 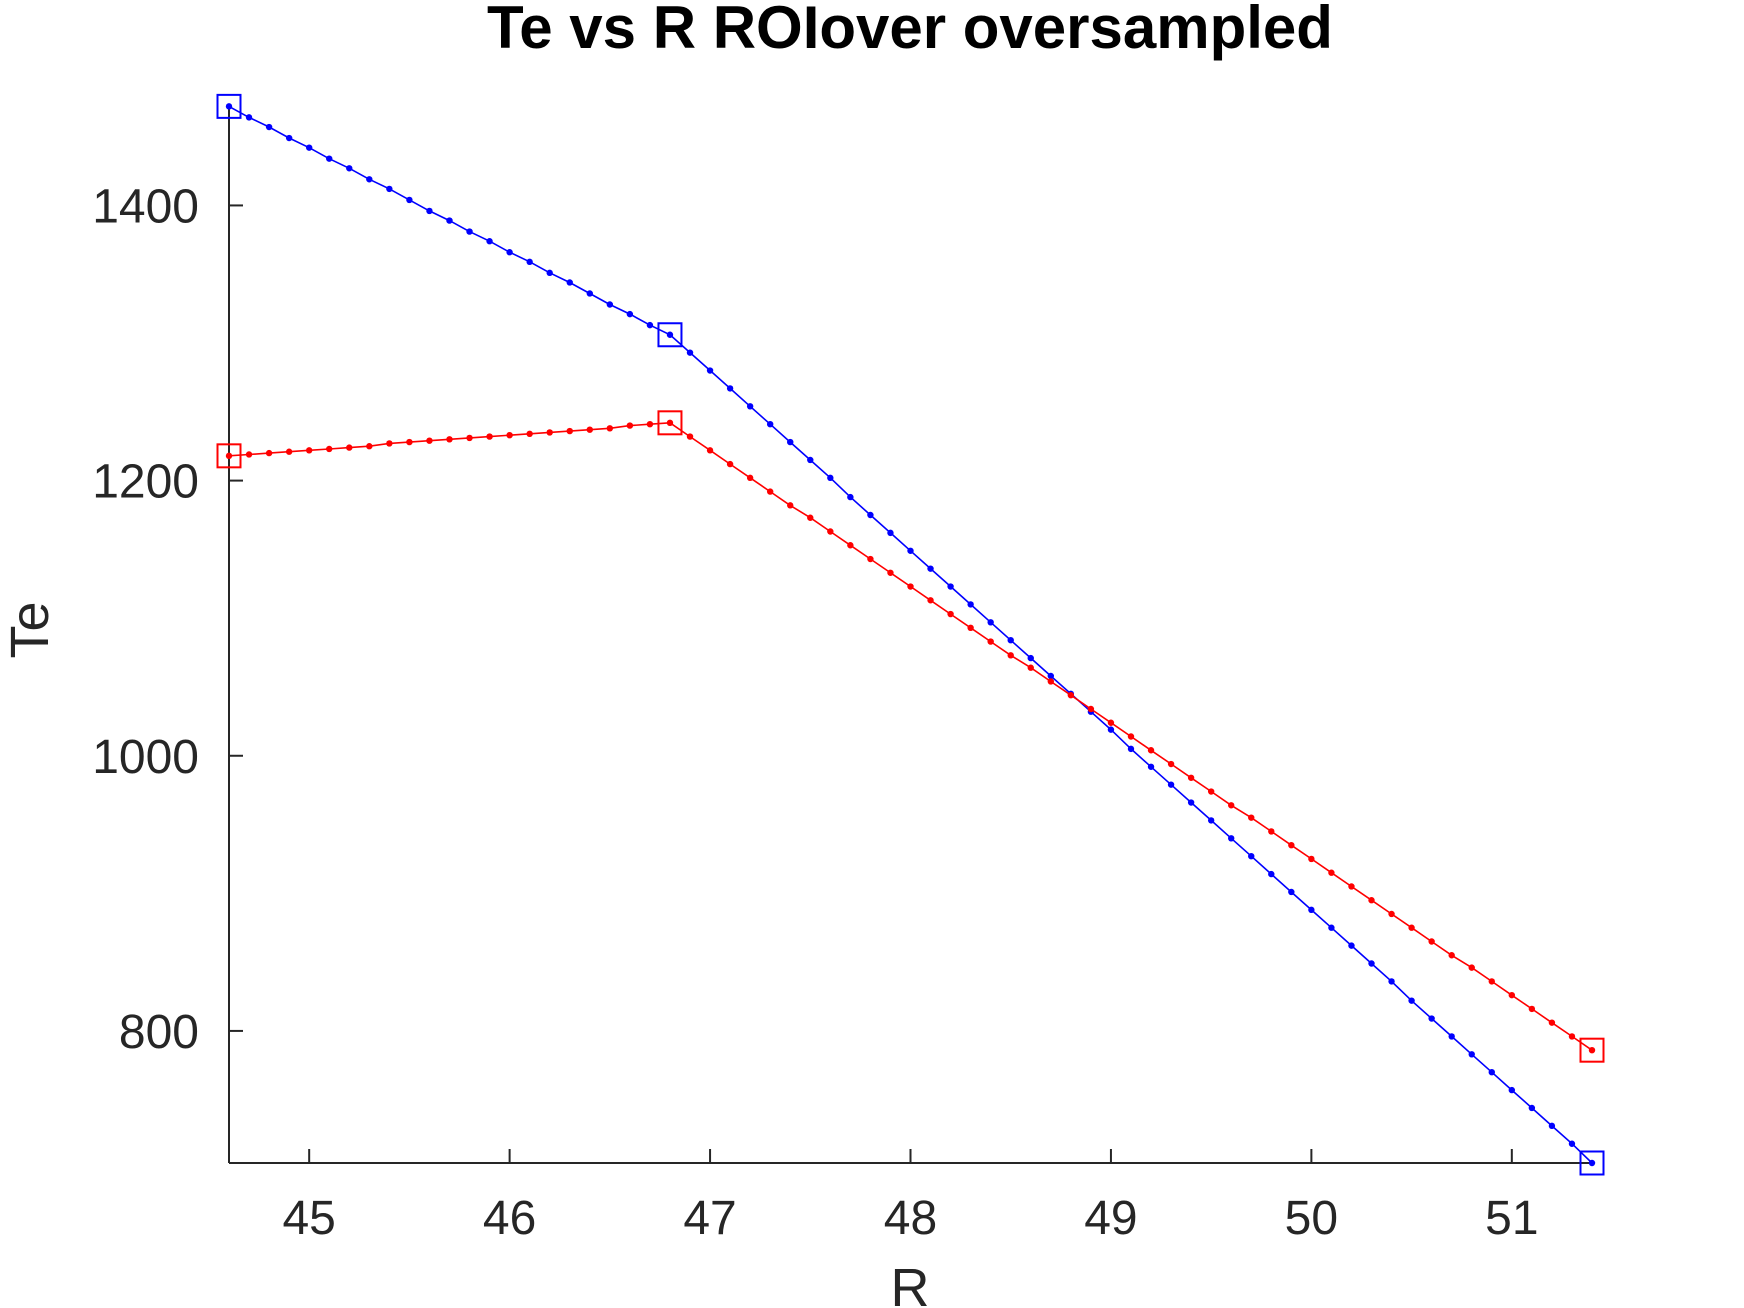 I want to click on y-axis-label: Te, so click(x=30, y=629).